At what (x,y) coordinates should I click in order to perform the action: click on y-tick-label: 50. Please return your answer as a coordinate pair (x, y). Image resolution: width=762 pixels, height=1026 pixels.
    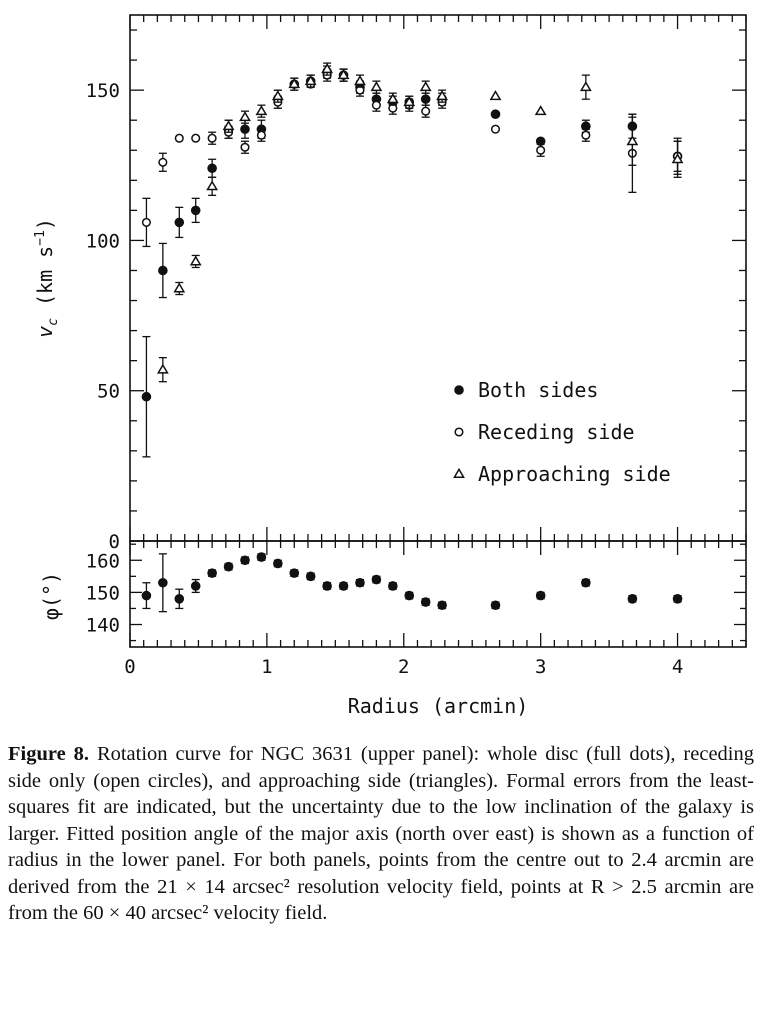
    Looking at the image, I should click on (108, 392).